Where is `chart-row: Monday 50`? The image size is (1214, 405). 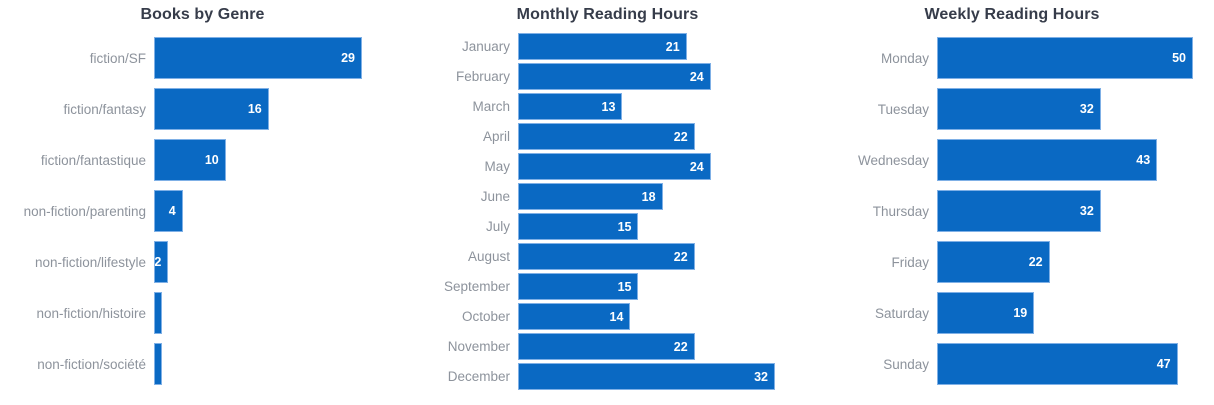 chart-row: Monday 50 is located at coordinates (1012, 58).